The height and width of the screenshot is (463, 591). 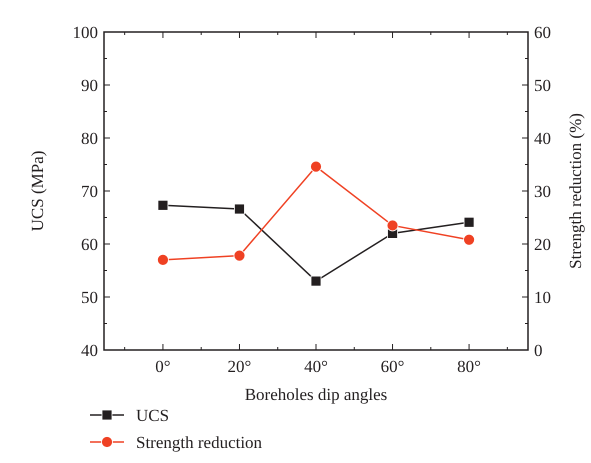 What do you see at coordinates (85, 32) in the screenshot?
I see `y-tick-label: 100` at bounding box center [85, 32].